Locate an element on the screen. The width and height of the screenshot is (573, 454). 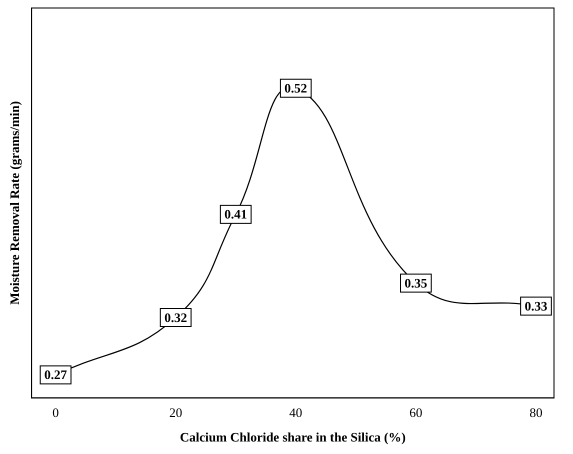
x-tick-label: 60 is located at coordinates (415, 412).